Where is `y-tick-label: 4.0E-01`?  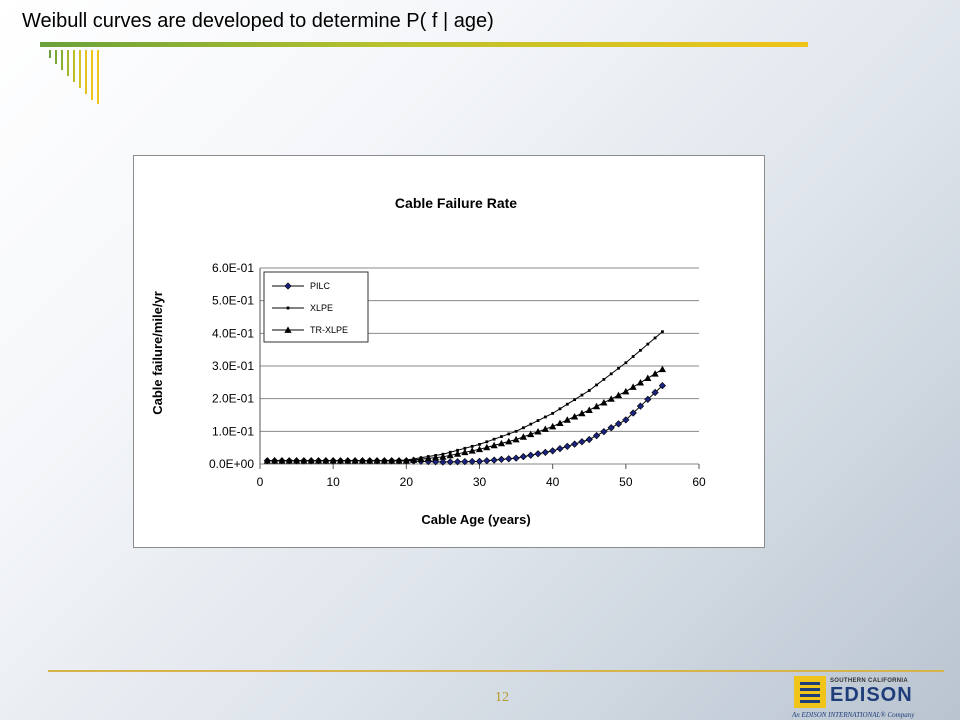 y-tick-label: 4.0E-01 is located at coordinates (233, 333).